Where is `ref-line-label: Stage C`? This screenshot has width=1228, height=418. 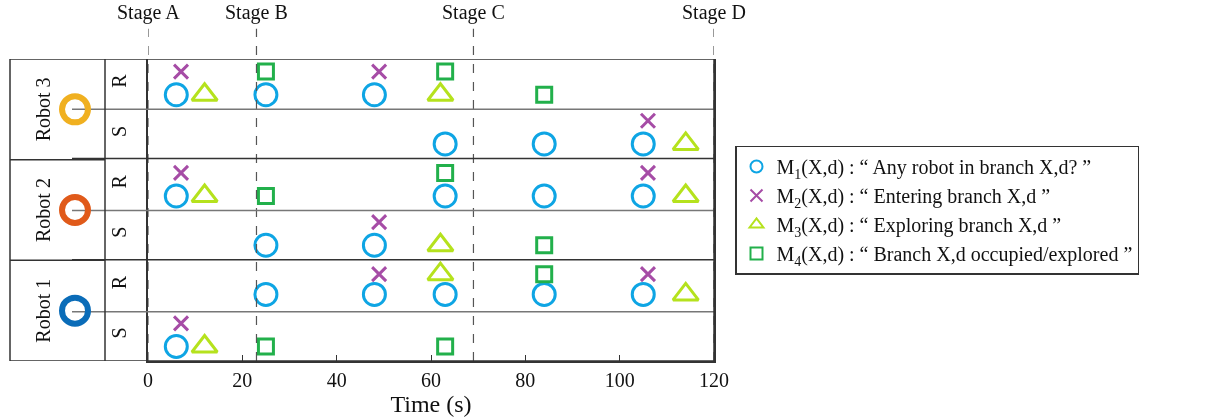
ref-line-label: Stage C is located at coordinates (473, 12).